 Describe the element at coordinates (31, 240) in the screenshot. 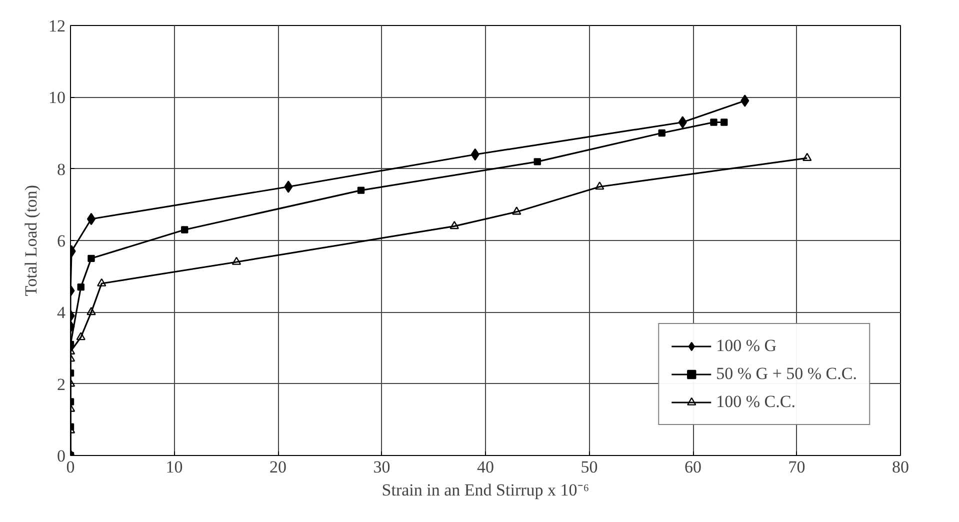

I see `y-axis-title: Total Load (ton)` at that location.